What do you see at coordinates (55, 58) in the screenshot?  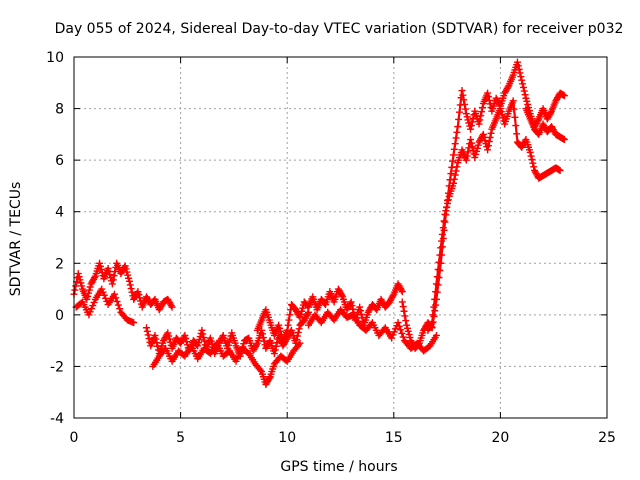 I see `y-tick-label: 10` at bounding box center [55, 58].